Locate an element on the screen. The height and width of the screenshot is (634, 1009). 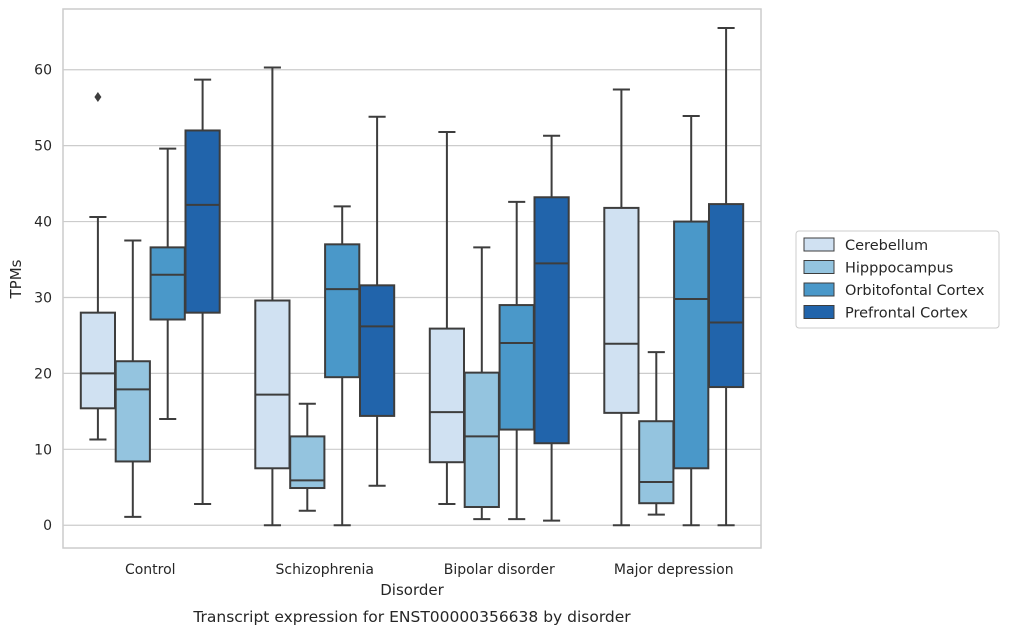
legend-label-1: Hipppocampus is located at coordinates (899, 269).